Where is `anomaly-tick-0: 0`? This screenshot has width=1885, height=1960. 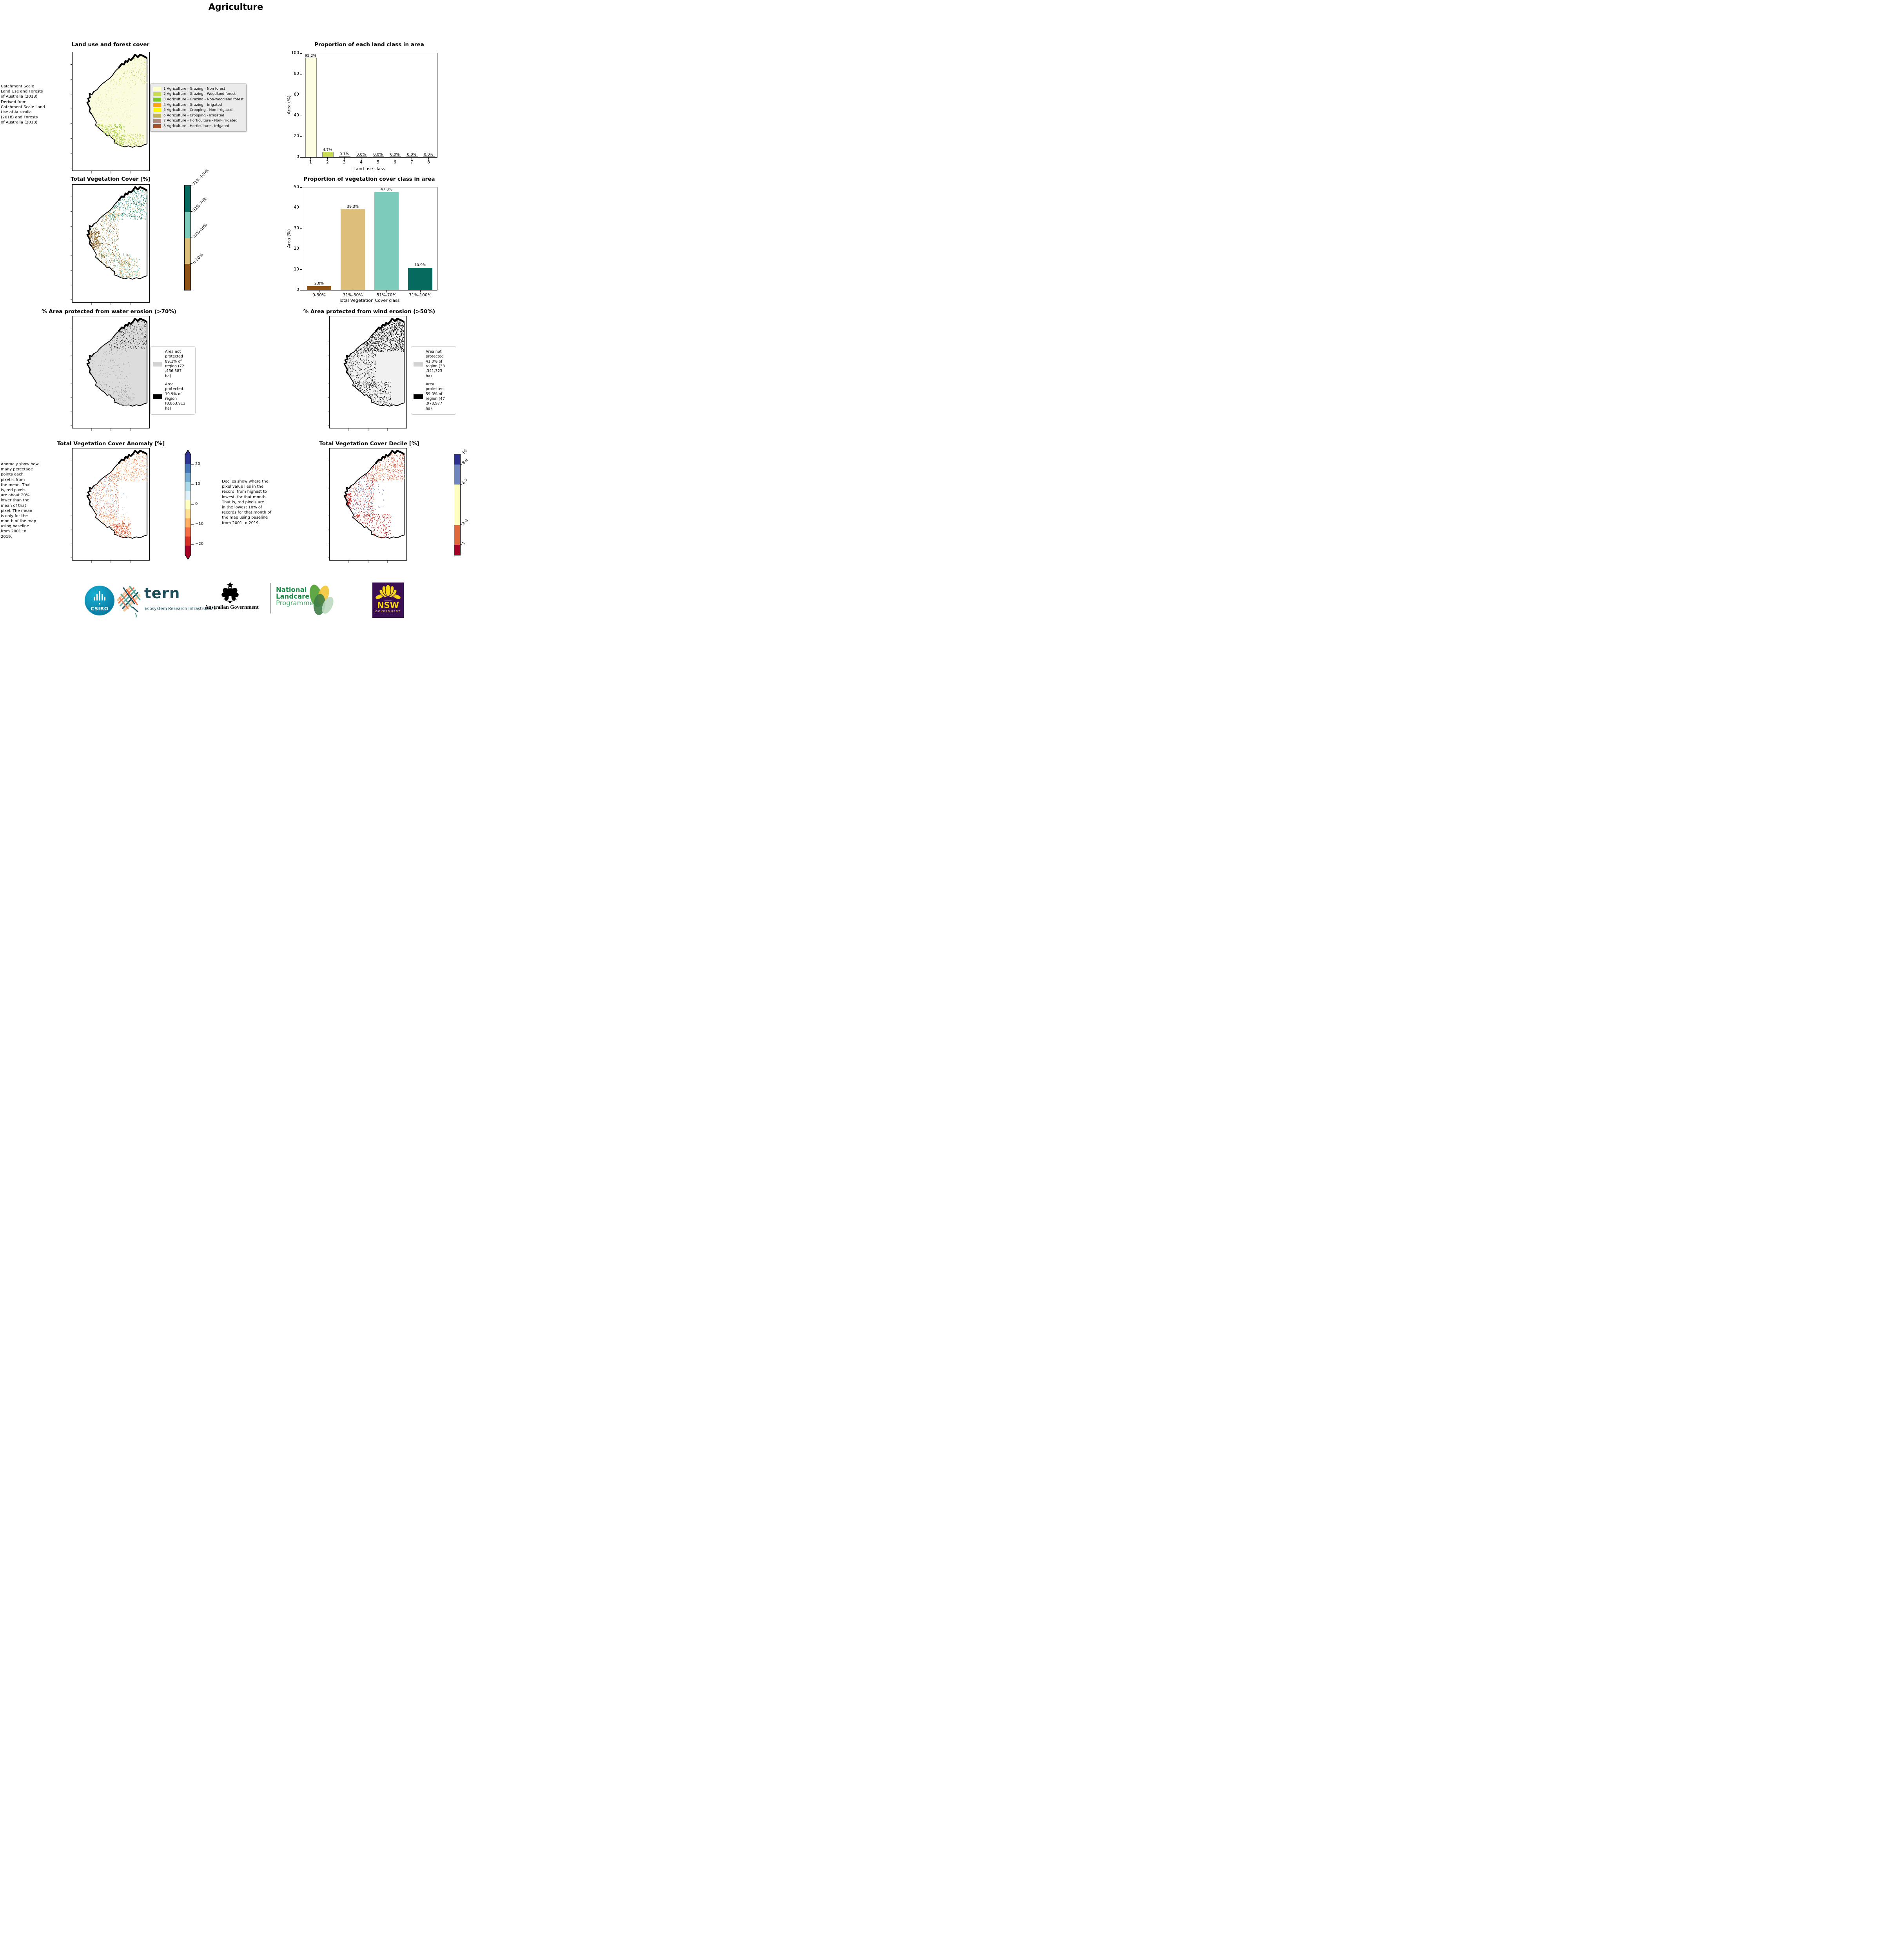 anomaly-tick-0: 0 is located at coordinates (196, 504).